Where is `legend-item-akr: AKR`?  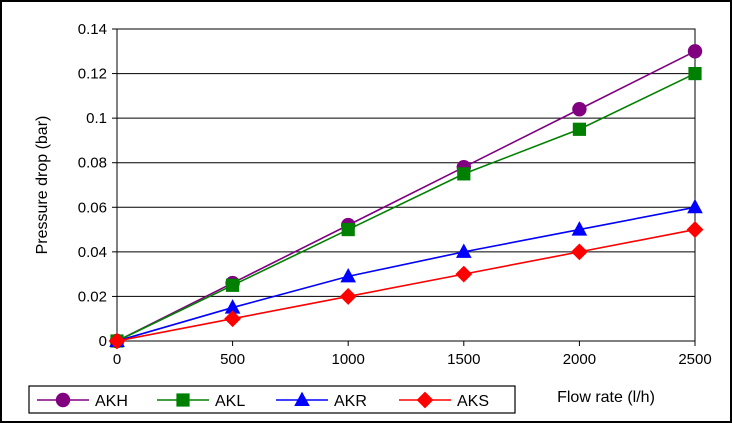 legend-item-akr: AKR is located at coordinates (321, 400).